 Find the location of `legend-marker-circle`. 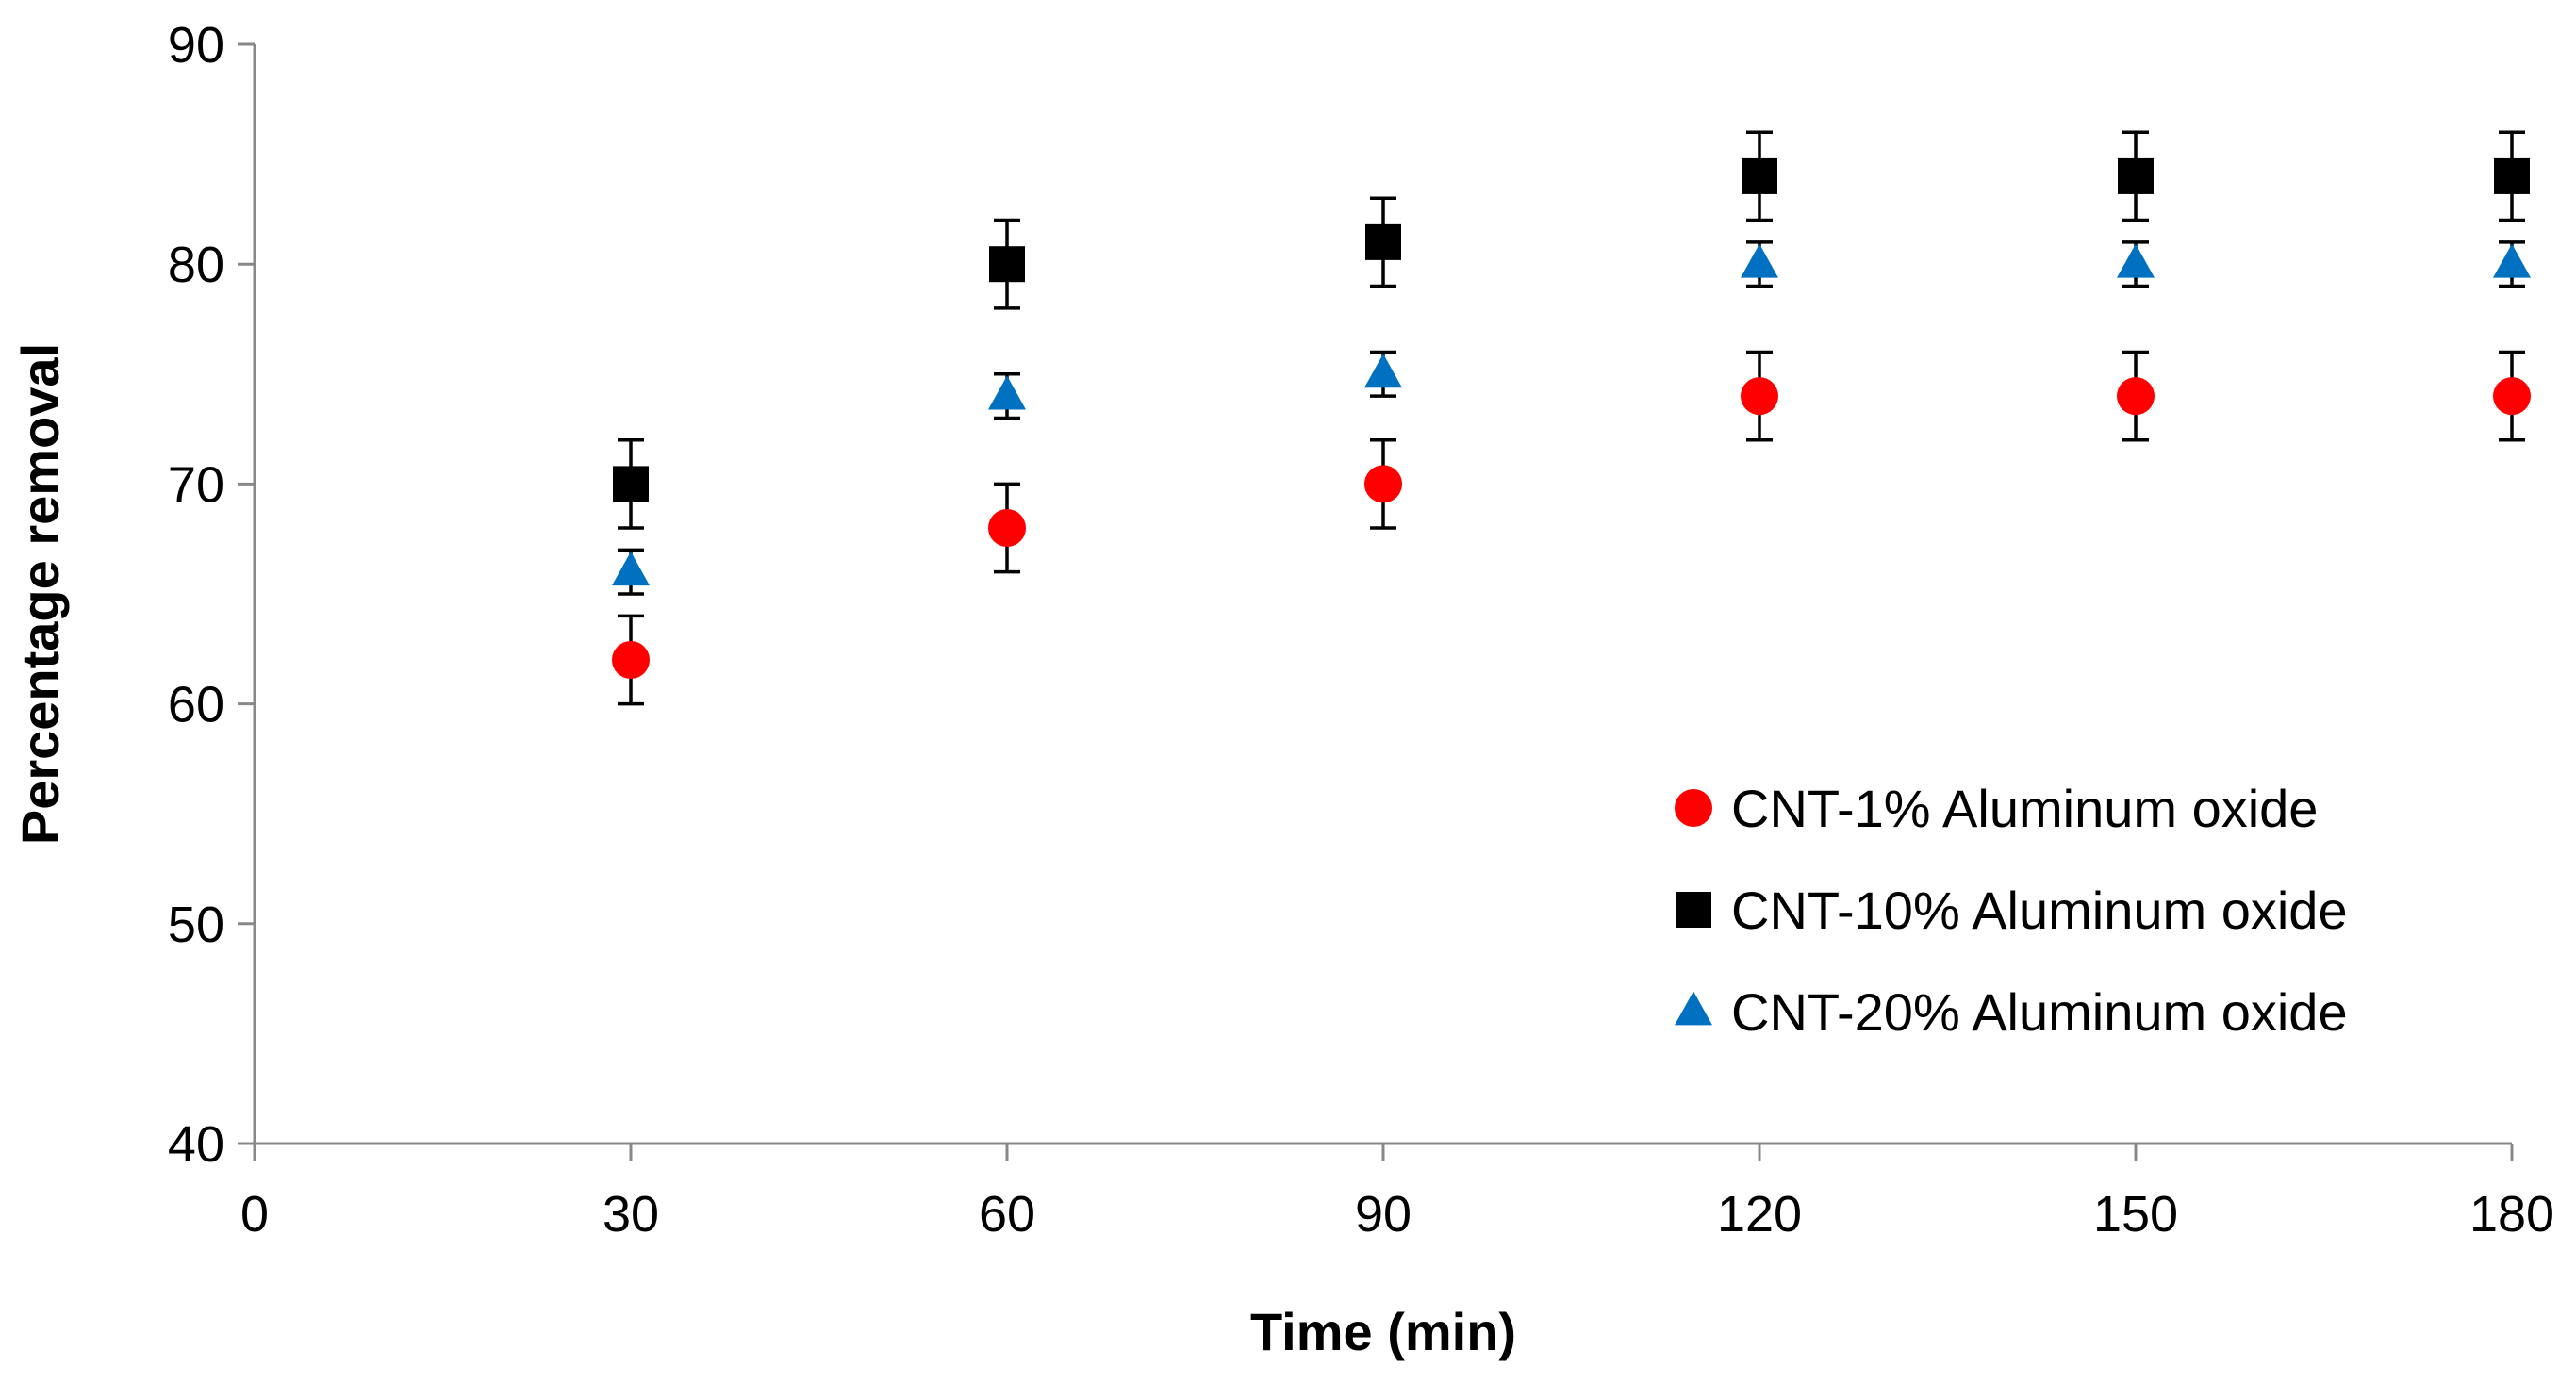

legend-marker-circle is located at coordinates (1693, 808).